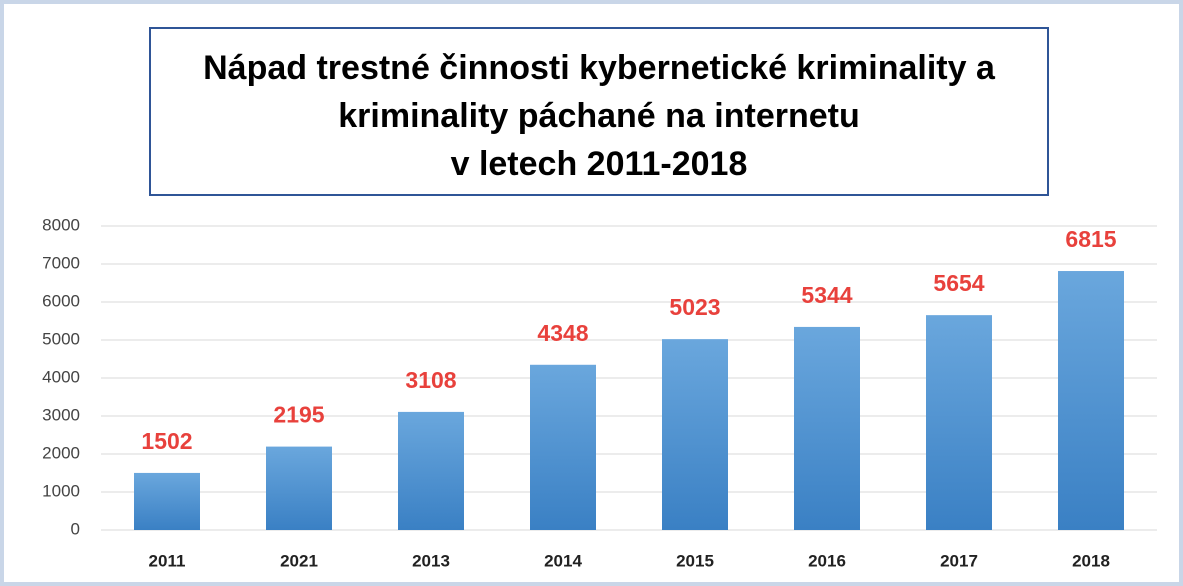  What do you see at coordinates (959, 560) in the screenshot?
I see `x-tick-label: 2017` at bounding box center [959, 560].